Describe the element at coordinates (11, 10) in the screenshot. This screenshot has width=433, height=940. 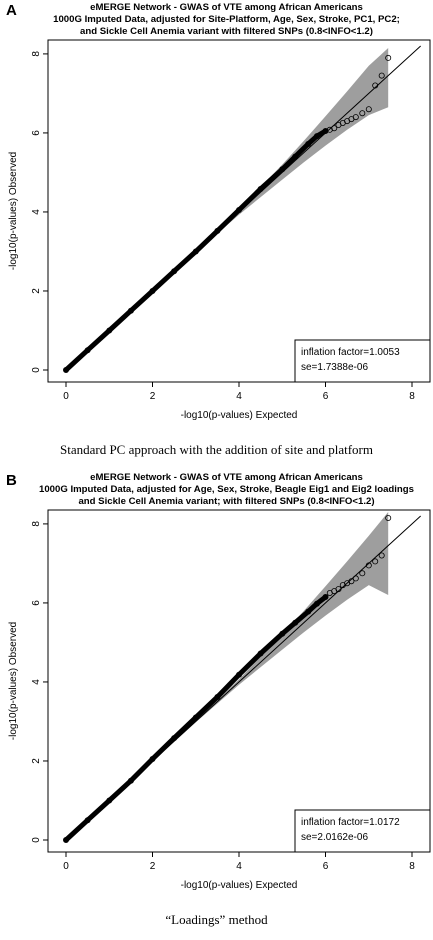
I see `panel-letter: A` at that location.